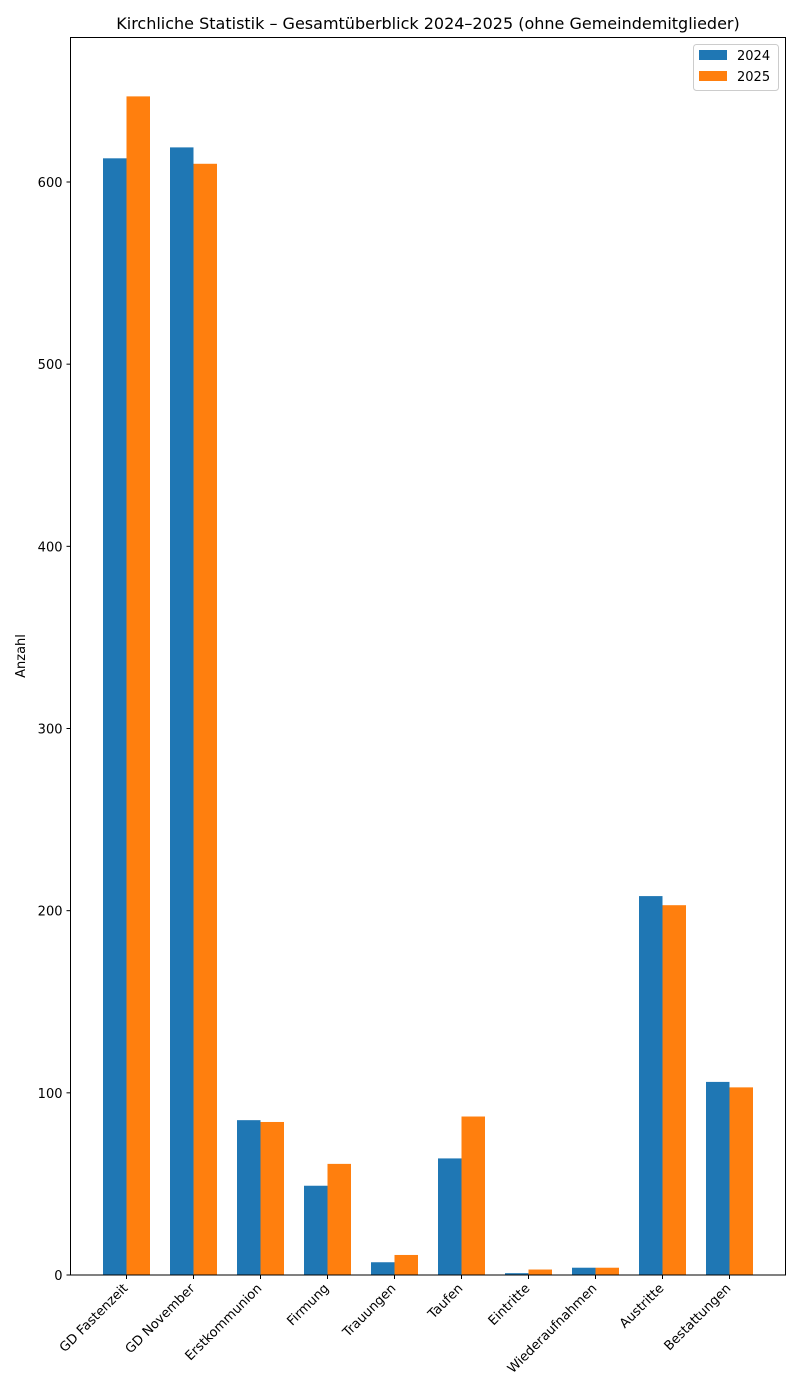  I want to click on y-tick-label: 200, so click(50, 912).